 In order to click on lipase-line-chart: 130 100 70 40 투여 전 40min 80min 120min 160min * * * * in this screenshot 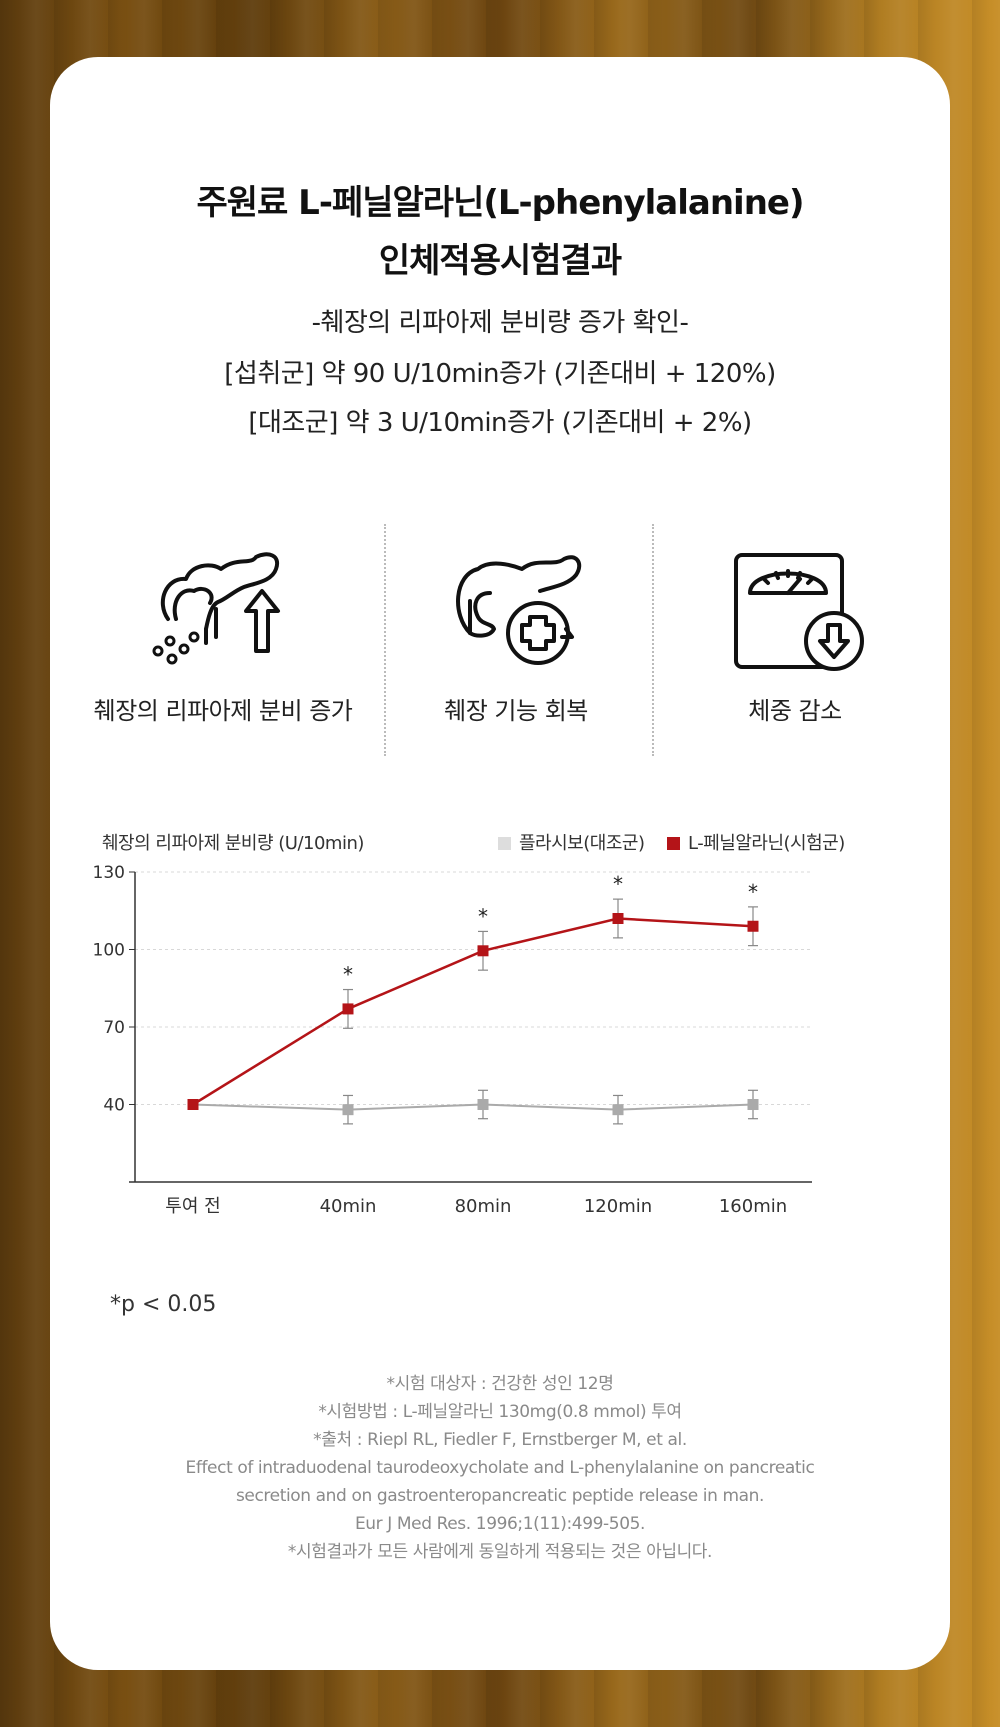, I will do `click(452, 1040)`.